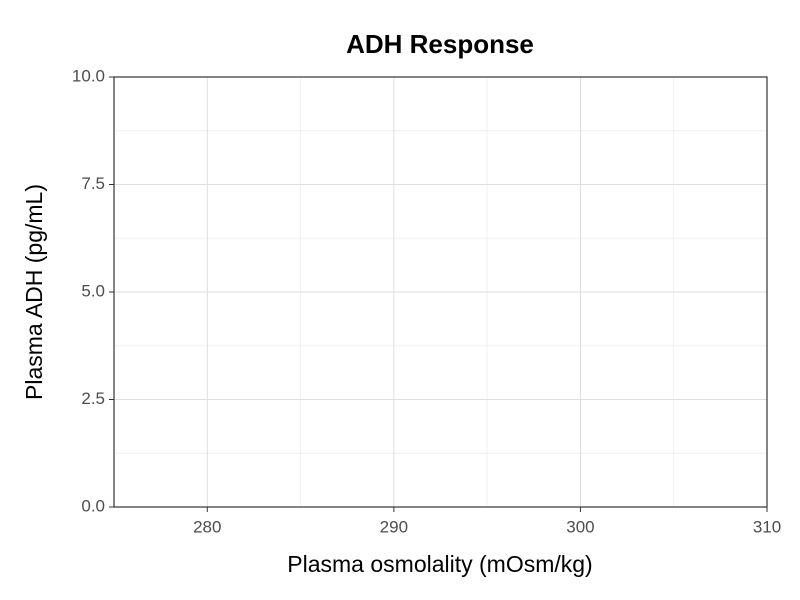  What do you see at coordinates (93, 398) in the screenshot?
I see `y-tick-label: 2.5` at bounding box center [93, 398].